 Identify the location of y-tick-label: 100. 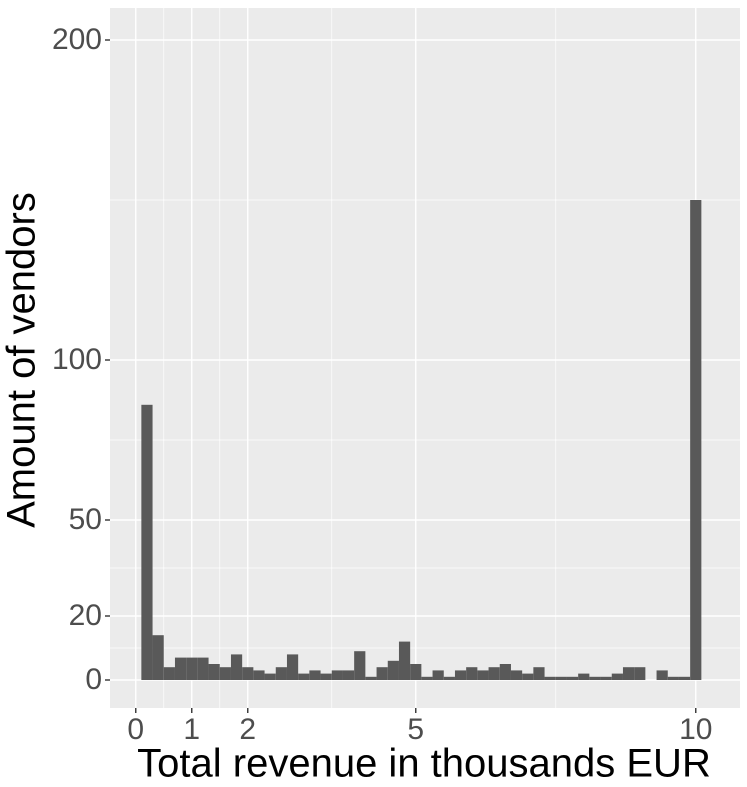
(77, 359).